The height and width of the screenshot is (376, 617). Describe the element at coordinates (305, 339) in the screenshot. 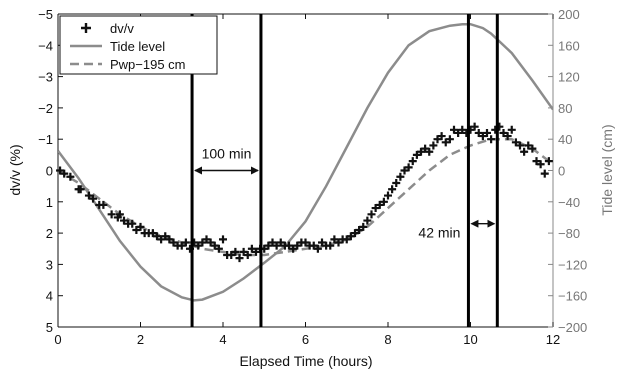

I see `x-tick-label: 6` at that location.